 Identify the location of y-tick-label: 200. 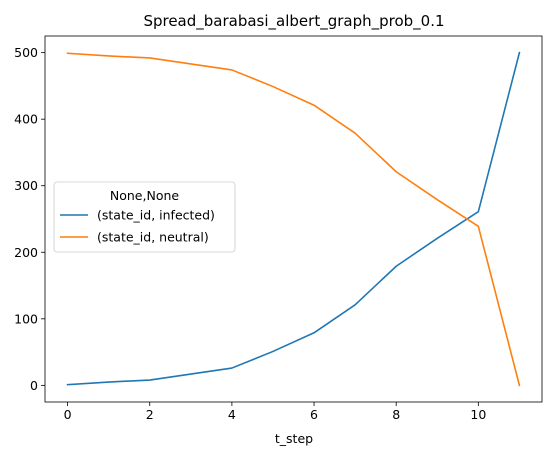
(26, 252).